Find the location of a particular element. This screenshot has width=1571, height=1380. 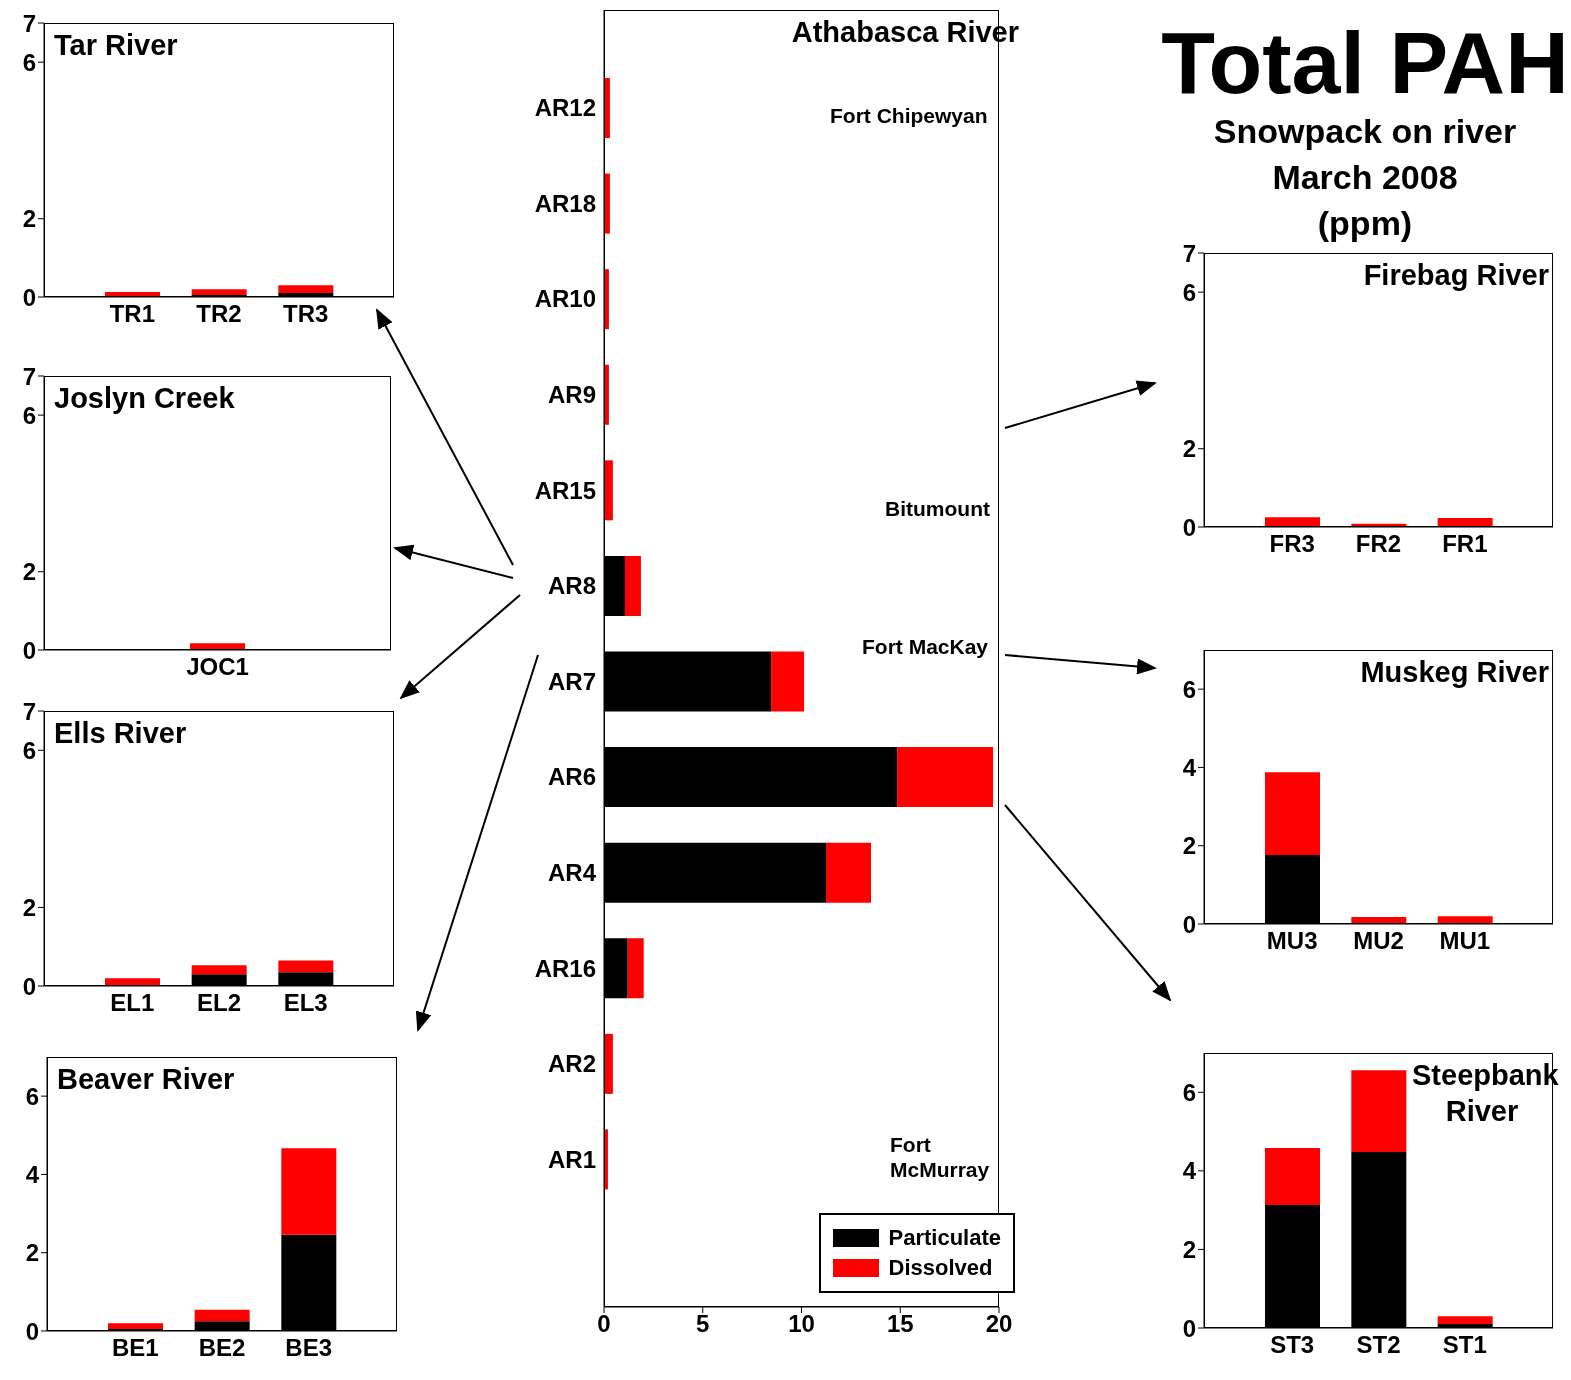

y-tick-label: AR1 is located at coordinates (571, 1159).